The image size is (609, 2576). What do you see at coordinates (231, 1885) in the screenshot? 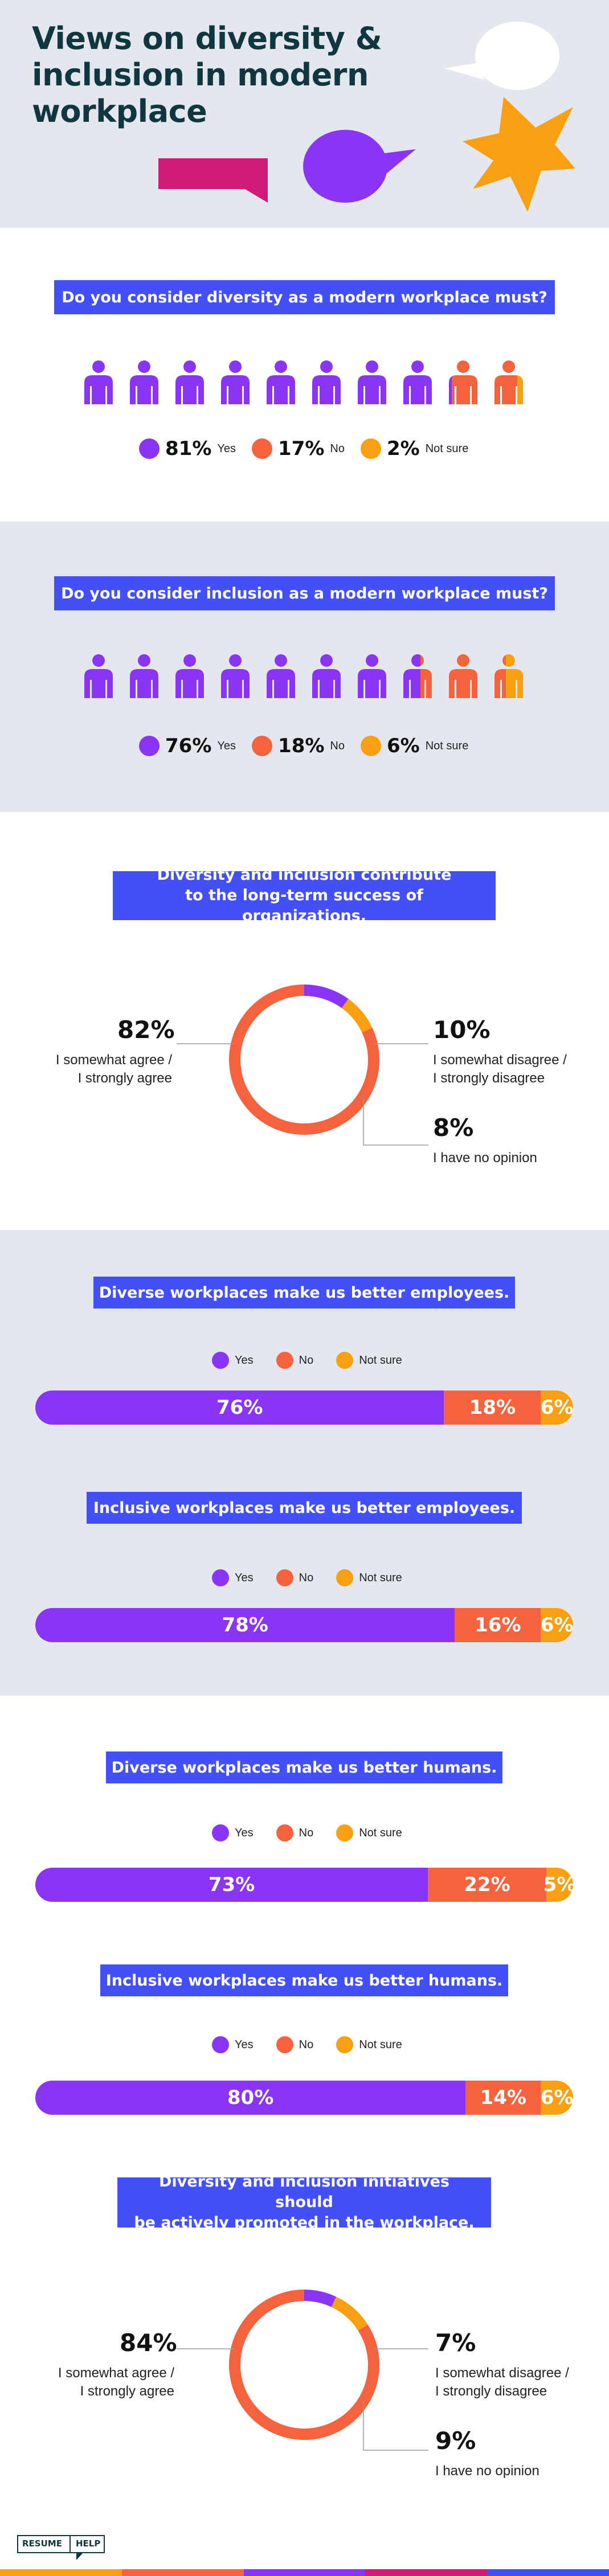
I see `bar-segment-yes: 73%` at bounding box center [231, 1885].